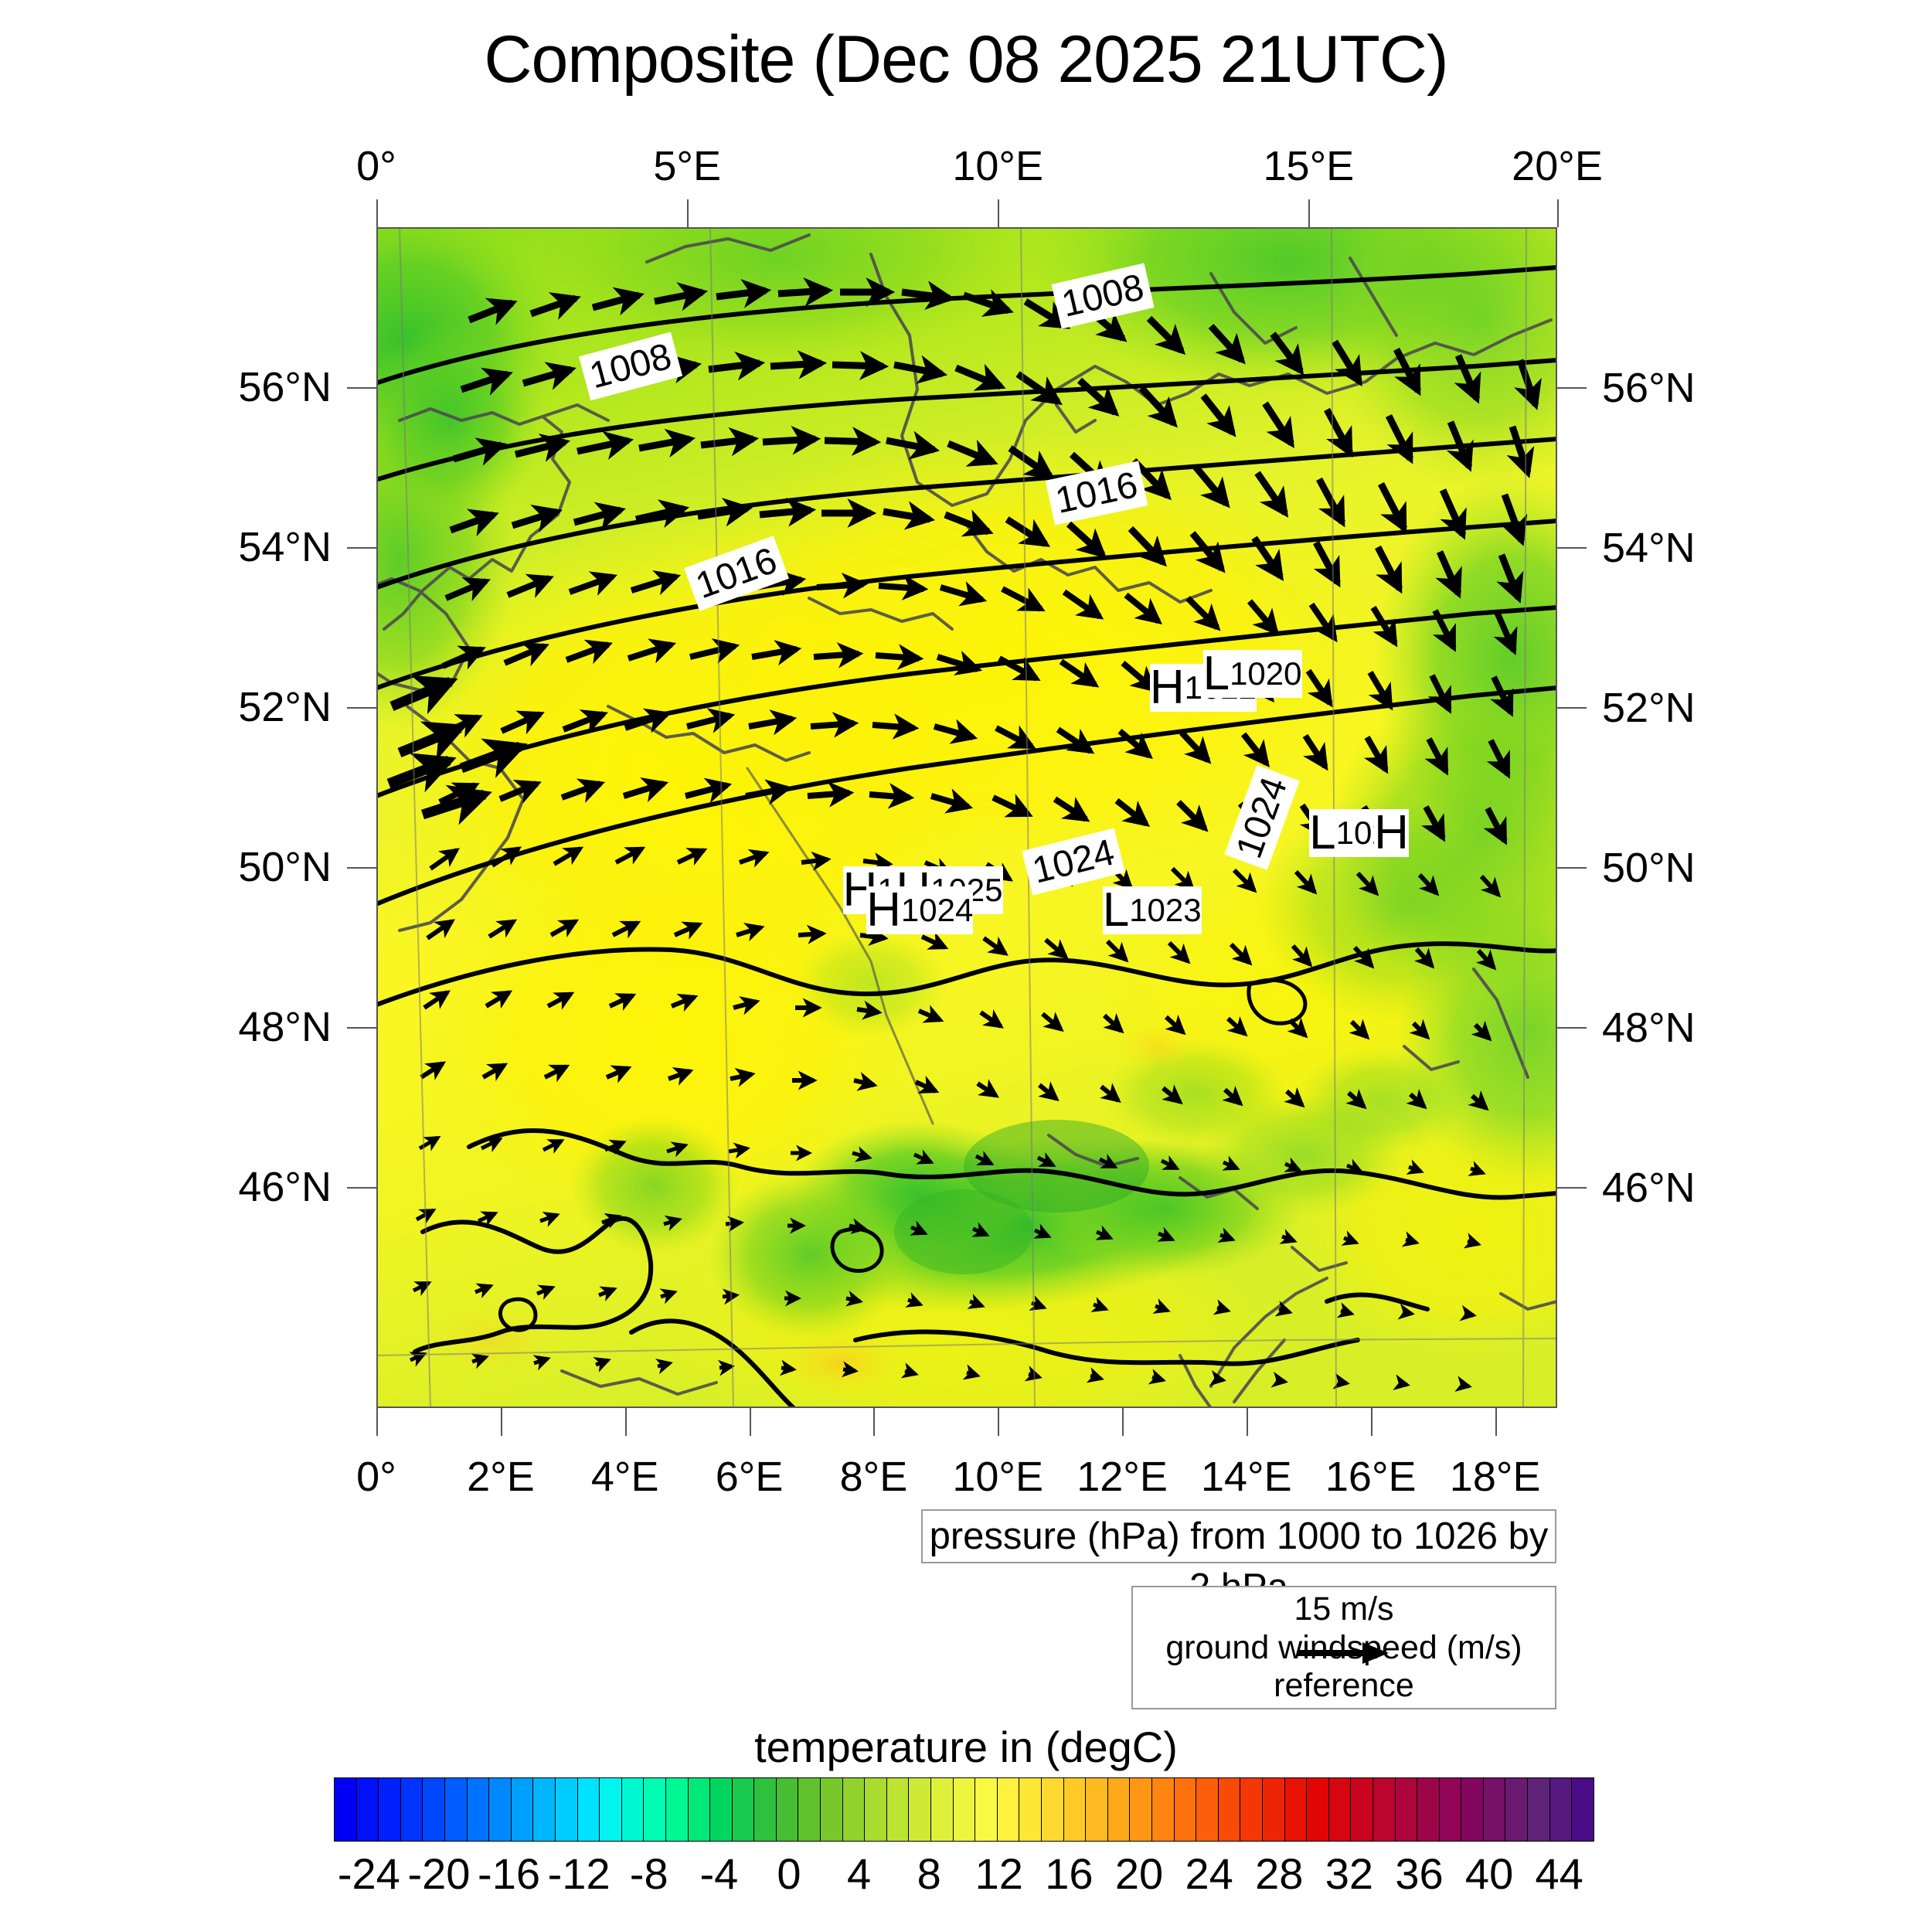 This screenshot has height=1932, width=1932. Describe the element at coordinates (285, 706) in the screenshot. I see `axis-label-left: 52°N` at that location.